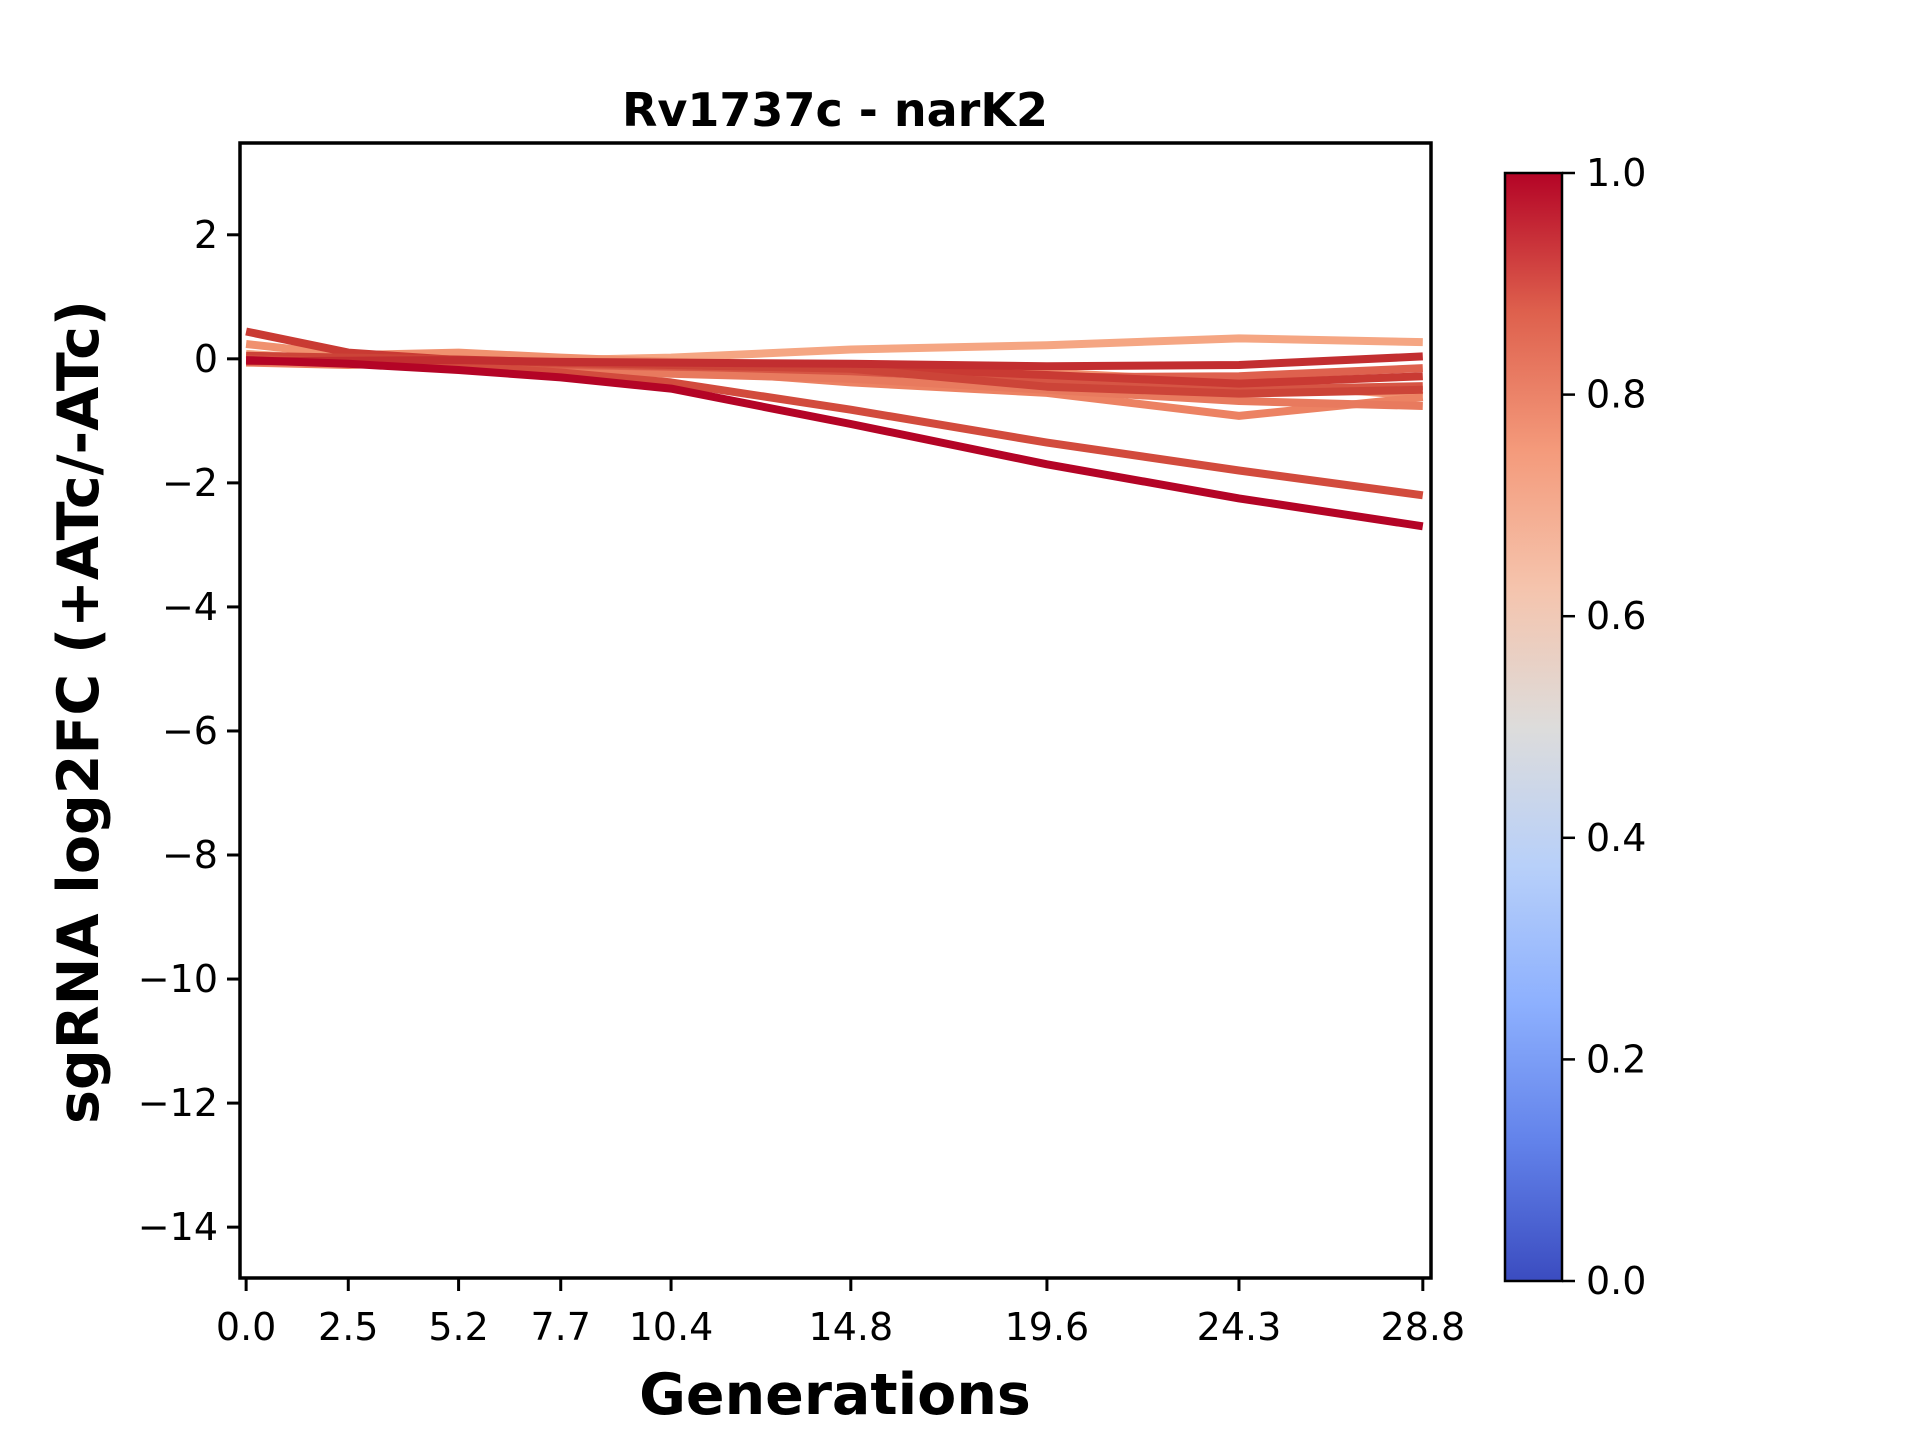 Image resolution: width=1920 pixels, height=1440 pixels. What do you see at coordinates (178, 979) in the screenshot?
I see `y-tick-label: −10` at bounding box center [178, 979].